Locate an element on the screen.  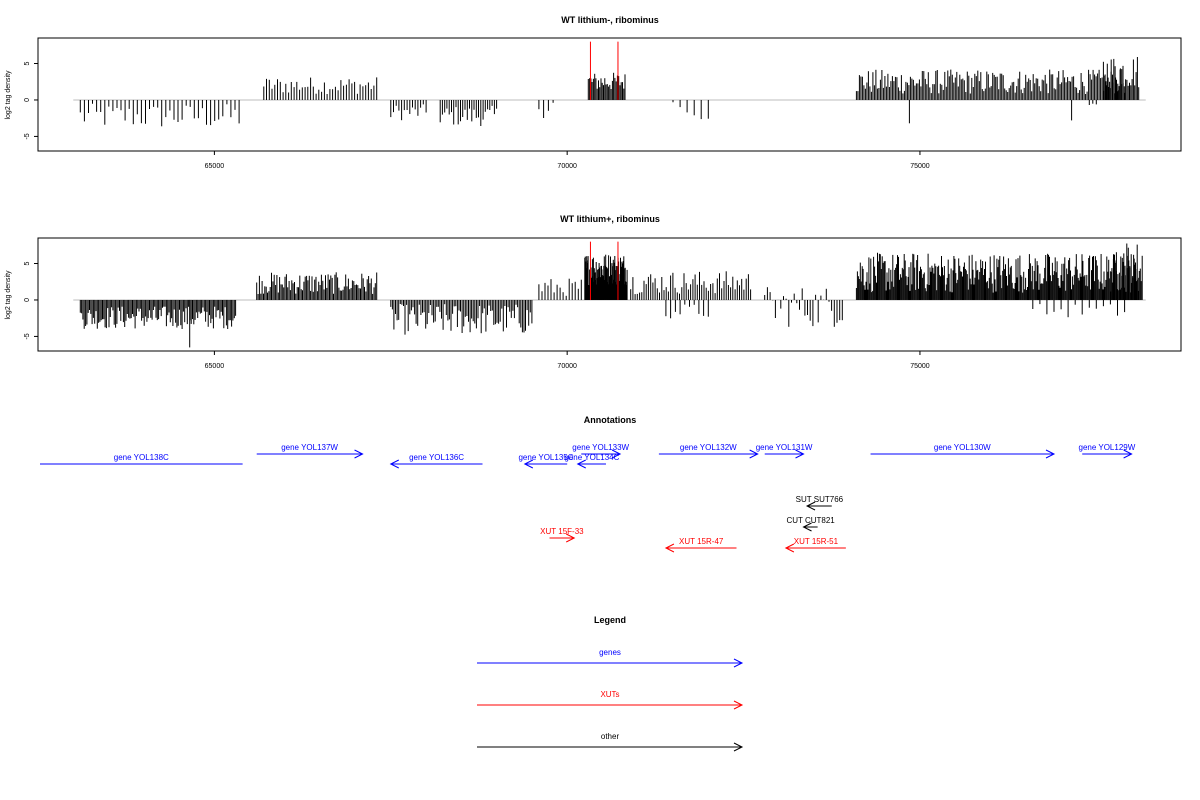
feature-label: gene YOL137W is located at coordinates (309, 447).